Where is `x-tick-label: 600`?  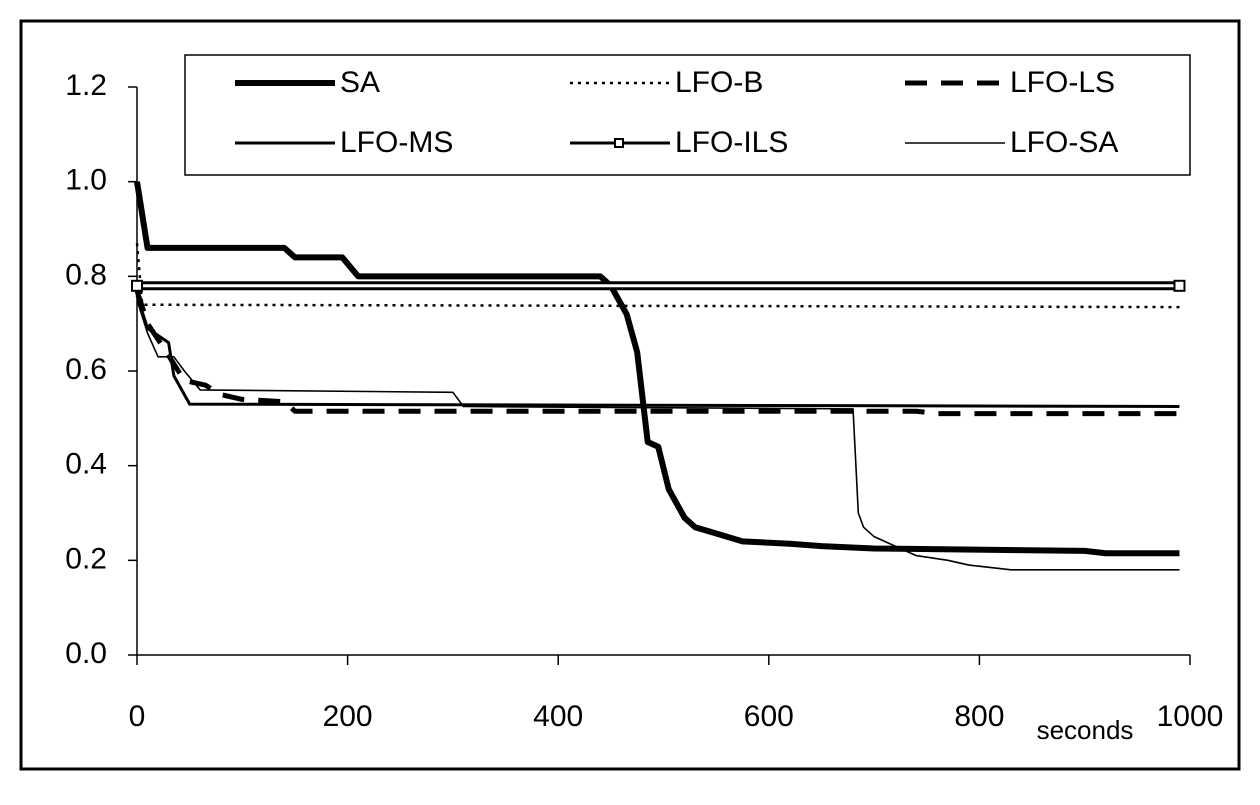 x-tick-label: 600 is located at coordinates (769, 716).